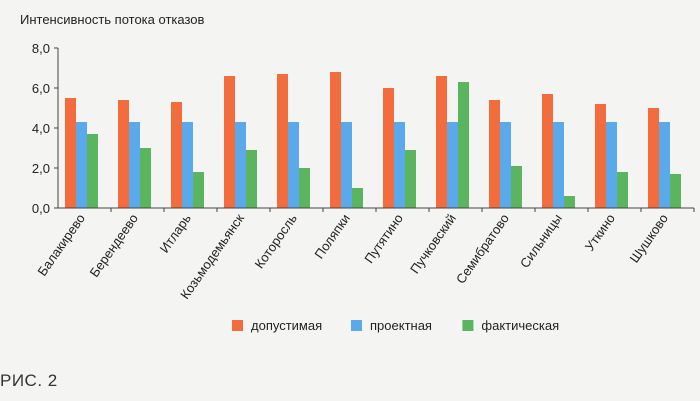  Describe the element at coordinates (482, 248) in the screenshot. I see `x-tick-label: Семибратово` at that location.